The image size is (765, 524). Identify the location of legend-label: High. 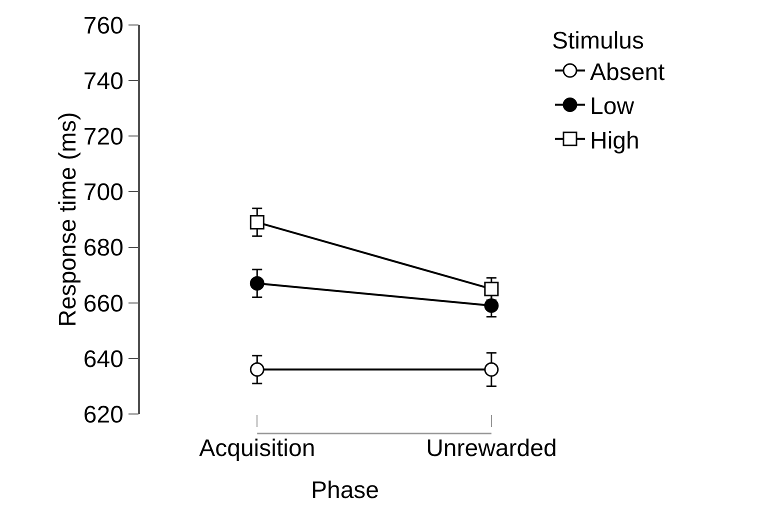
(615, 140).